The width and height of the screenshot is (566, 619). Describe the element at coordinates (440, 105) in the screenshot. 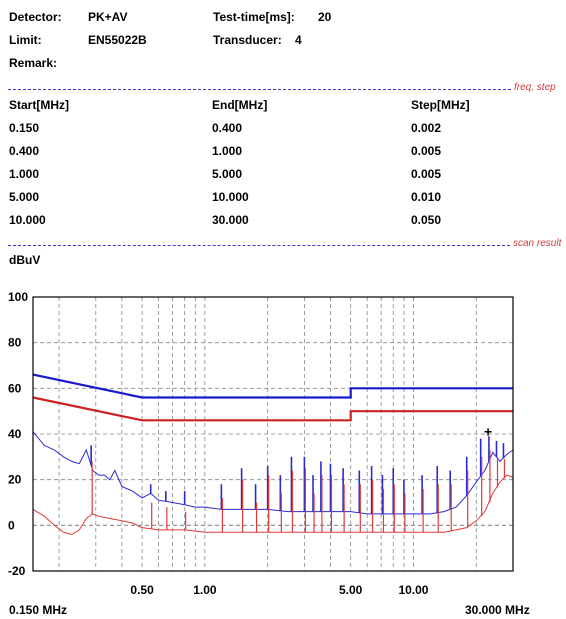

I see `table-header-step: Step[MHz]` at that location.